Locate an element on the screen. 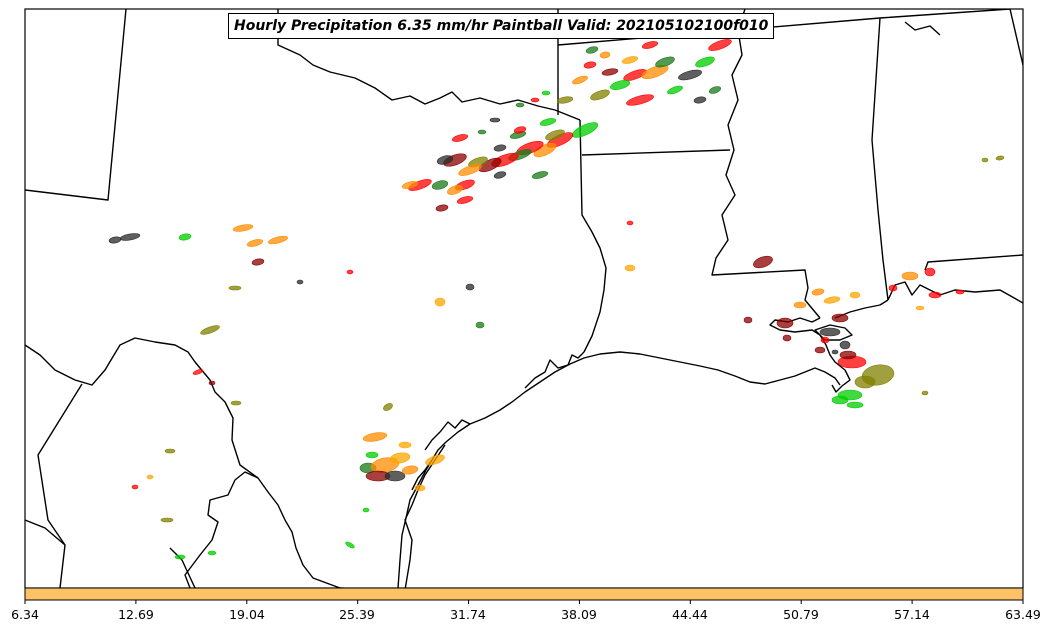 The width and height of the screenshot is (1053, 633). colorbar-tick-label: 12.69 is located at coordinates (136, 614).